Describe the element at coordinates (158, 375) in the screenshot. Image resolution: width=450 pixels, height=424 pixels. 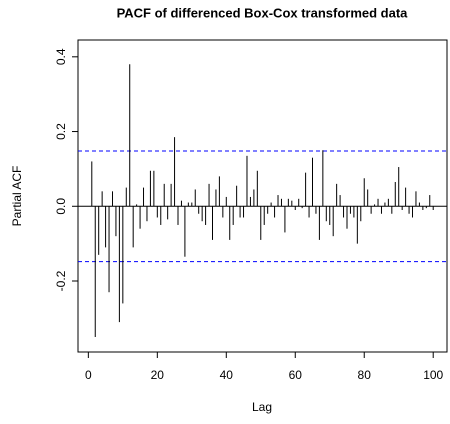
I see `x-tick-label: 20` at that location.